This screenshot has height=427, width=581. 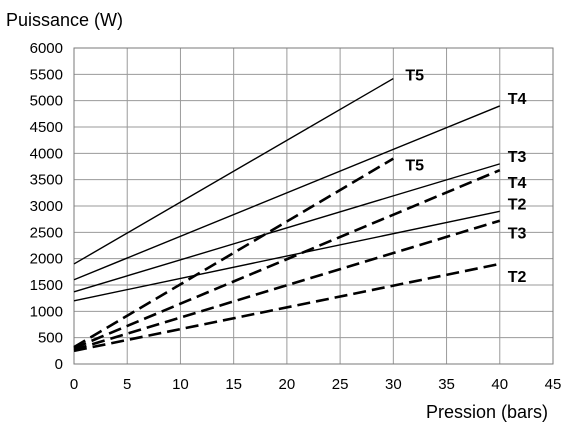 What do you see at coordinates (74, 384) in the screenshot?
I see `x-tick-label: 0` at bounding box center [74, 384].